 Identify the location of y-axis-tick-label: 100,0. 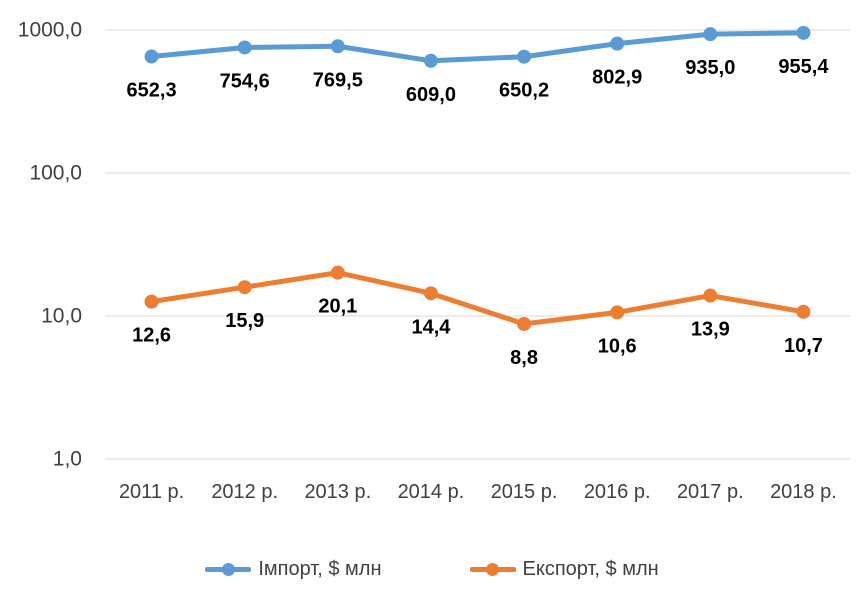
(55, 173).